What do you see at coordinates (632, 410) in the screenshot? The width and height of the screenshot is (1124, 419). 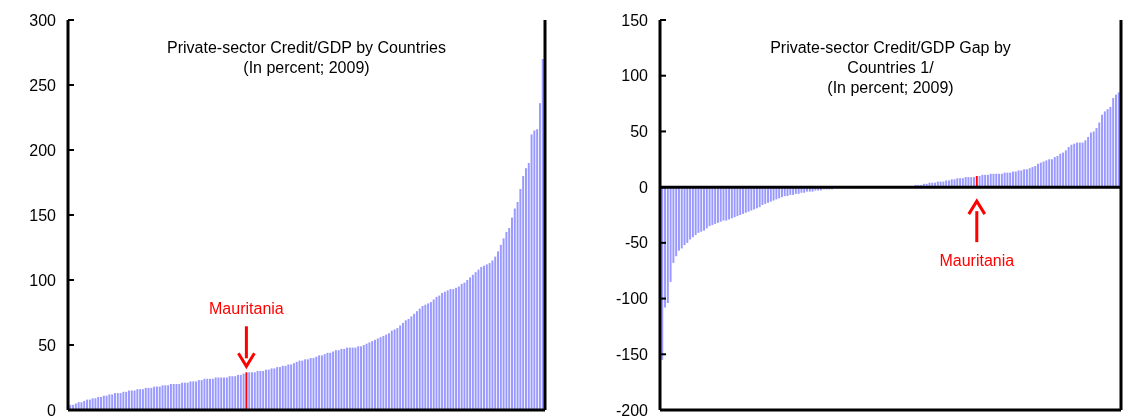 I see `y-tick-label: -200` at bounding box center [632, 410].